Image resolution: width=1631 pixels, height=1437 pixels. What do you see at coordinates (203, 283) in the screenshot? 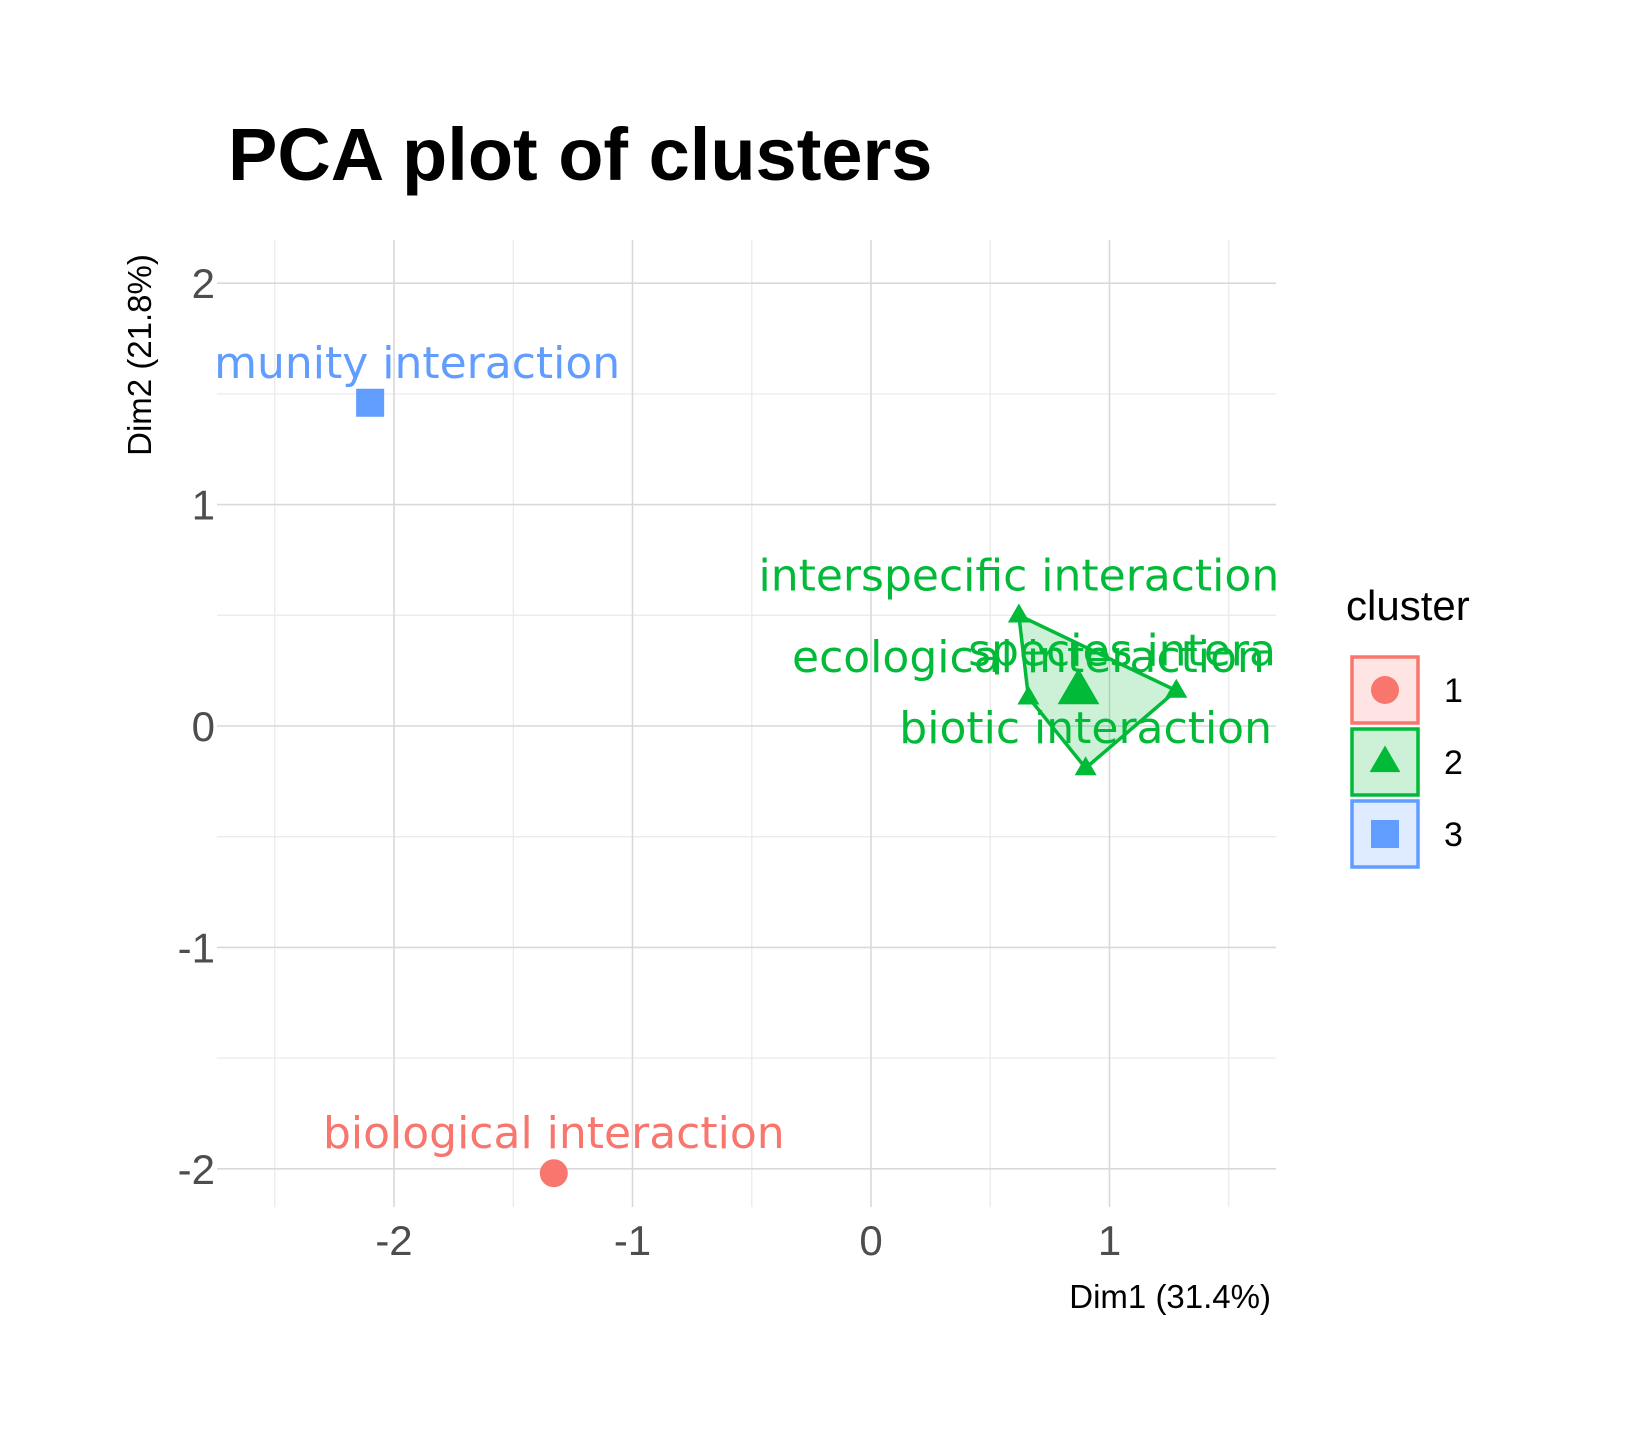
I see `y-tick-label: 2` at bounding box center [203, 283].